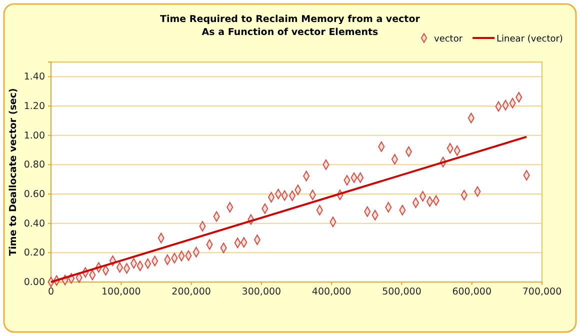 Image resolution: width=580 pixels, height=336 pixels. I want to click on y-axis-title: Time to Deallocate vector (sec), so click(13, 172).